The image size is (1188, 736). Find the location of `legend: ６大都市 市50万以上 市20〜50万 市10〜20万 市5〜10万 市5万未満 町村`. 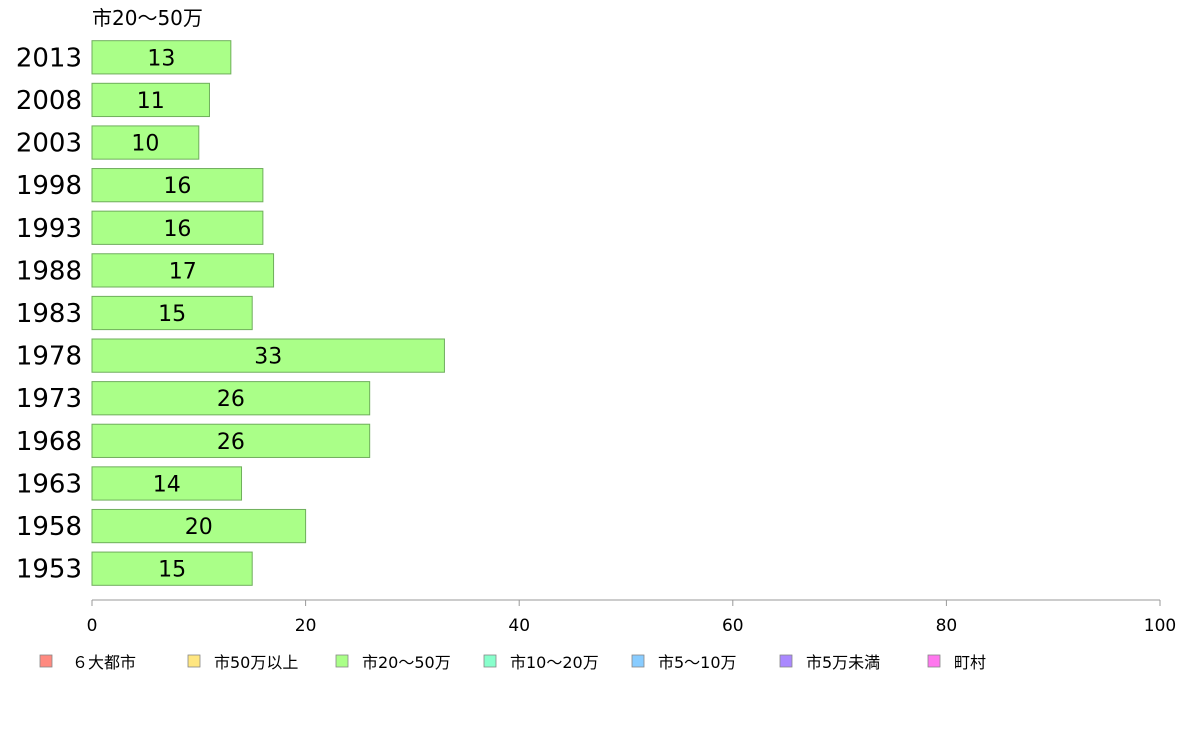

legend: ６大都市 市50万以上 市20〜50万 市10〜20万 市5〜10万 市5万未満 町村 is located at coordinates (512, 662).